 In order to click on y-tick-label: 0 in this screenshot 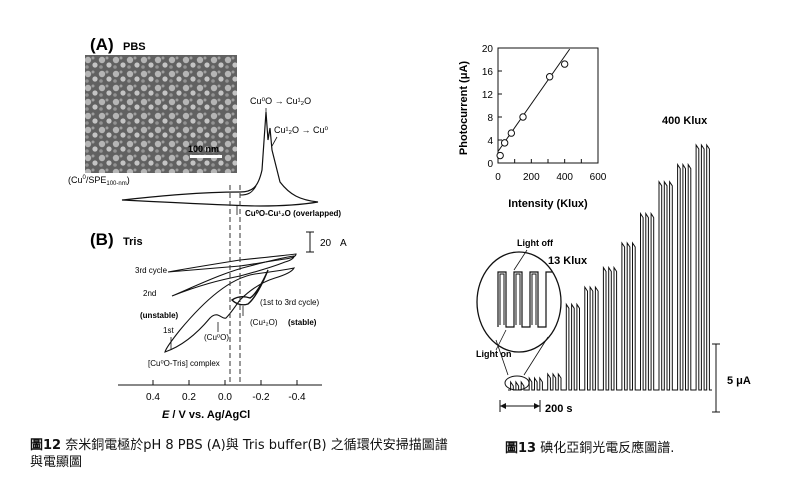, I will do `click(490, 164)`.